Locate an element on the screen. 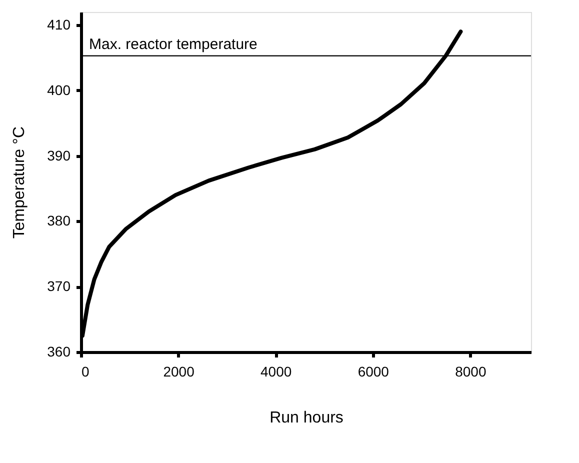 This screenshot has width=579, height=463. y-tick-label: 390 is located at coordinates (59, 155).